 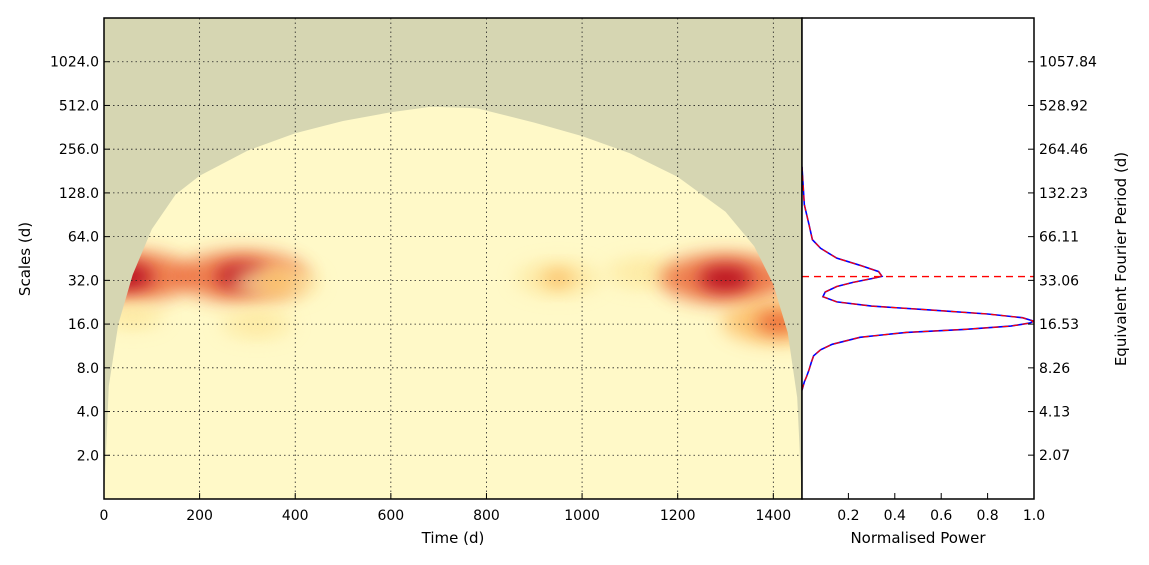 I want to click on power-y-axis-label: Equivalent Fourier Period (d), so click(x=1121, y=259).